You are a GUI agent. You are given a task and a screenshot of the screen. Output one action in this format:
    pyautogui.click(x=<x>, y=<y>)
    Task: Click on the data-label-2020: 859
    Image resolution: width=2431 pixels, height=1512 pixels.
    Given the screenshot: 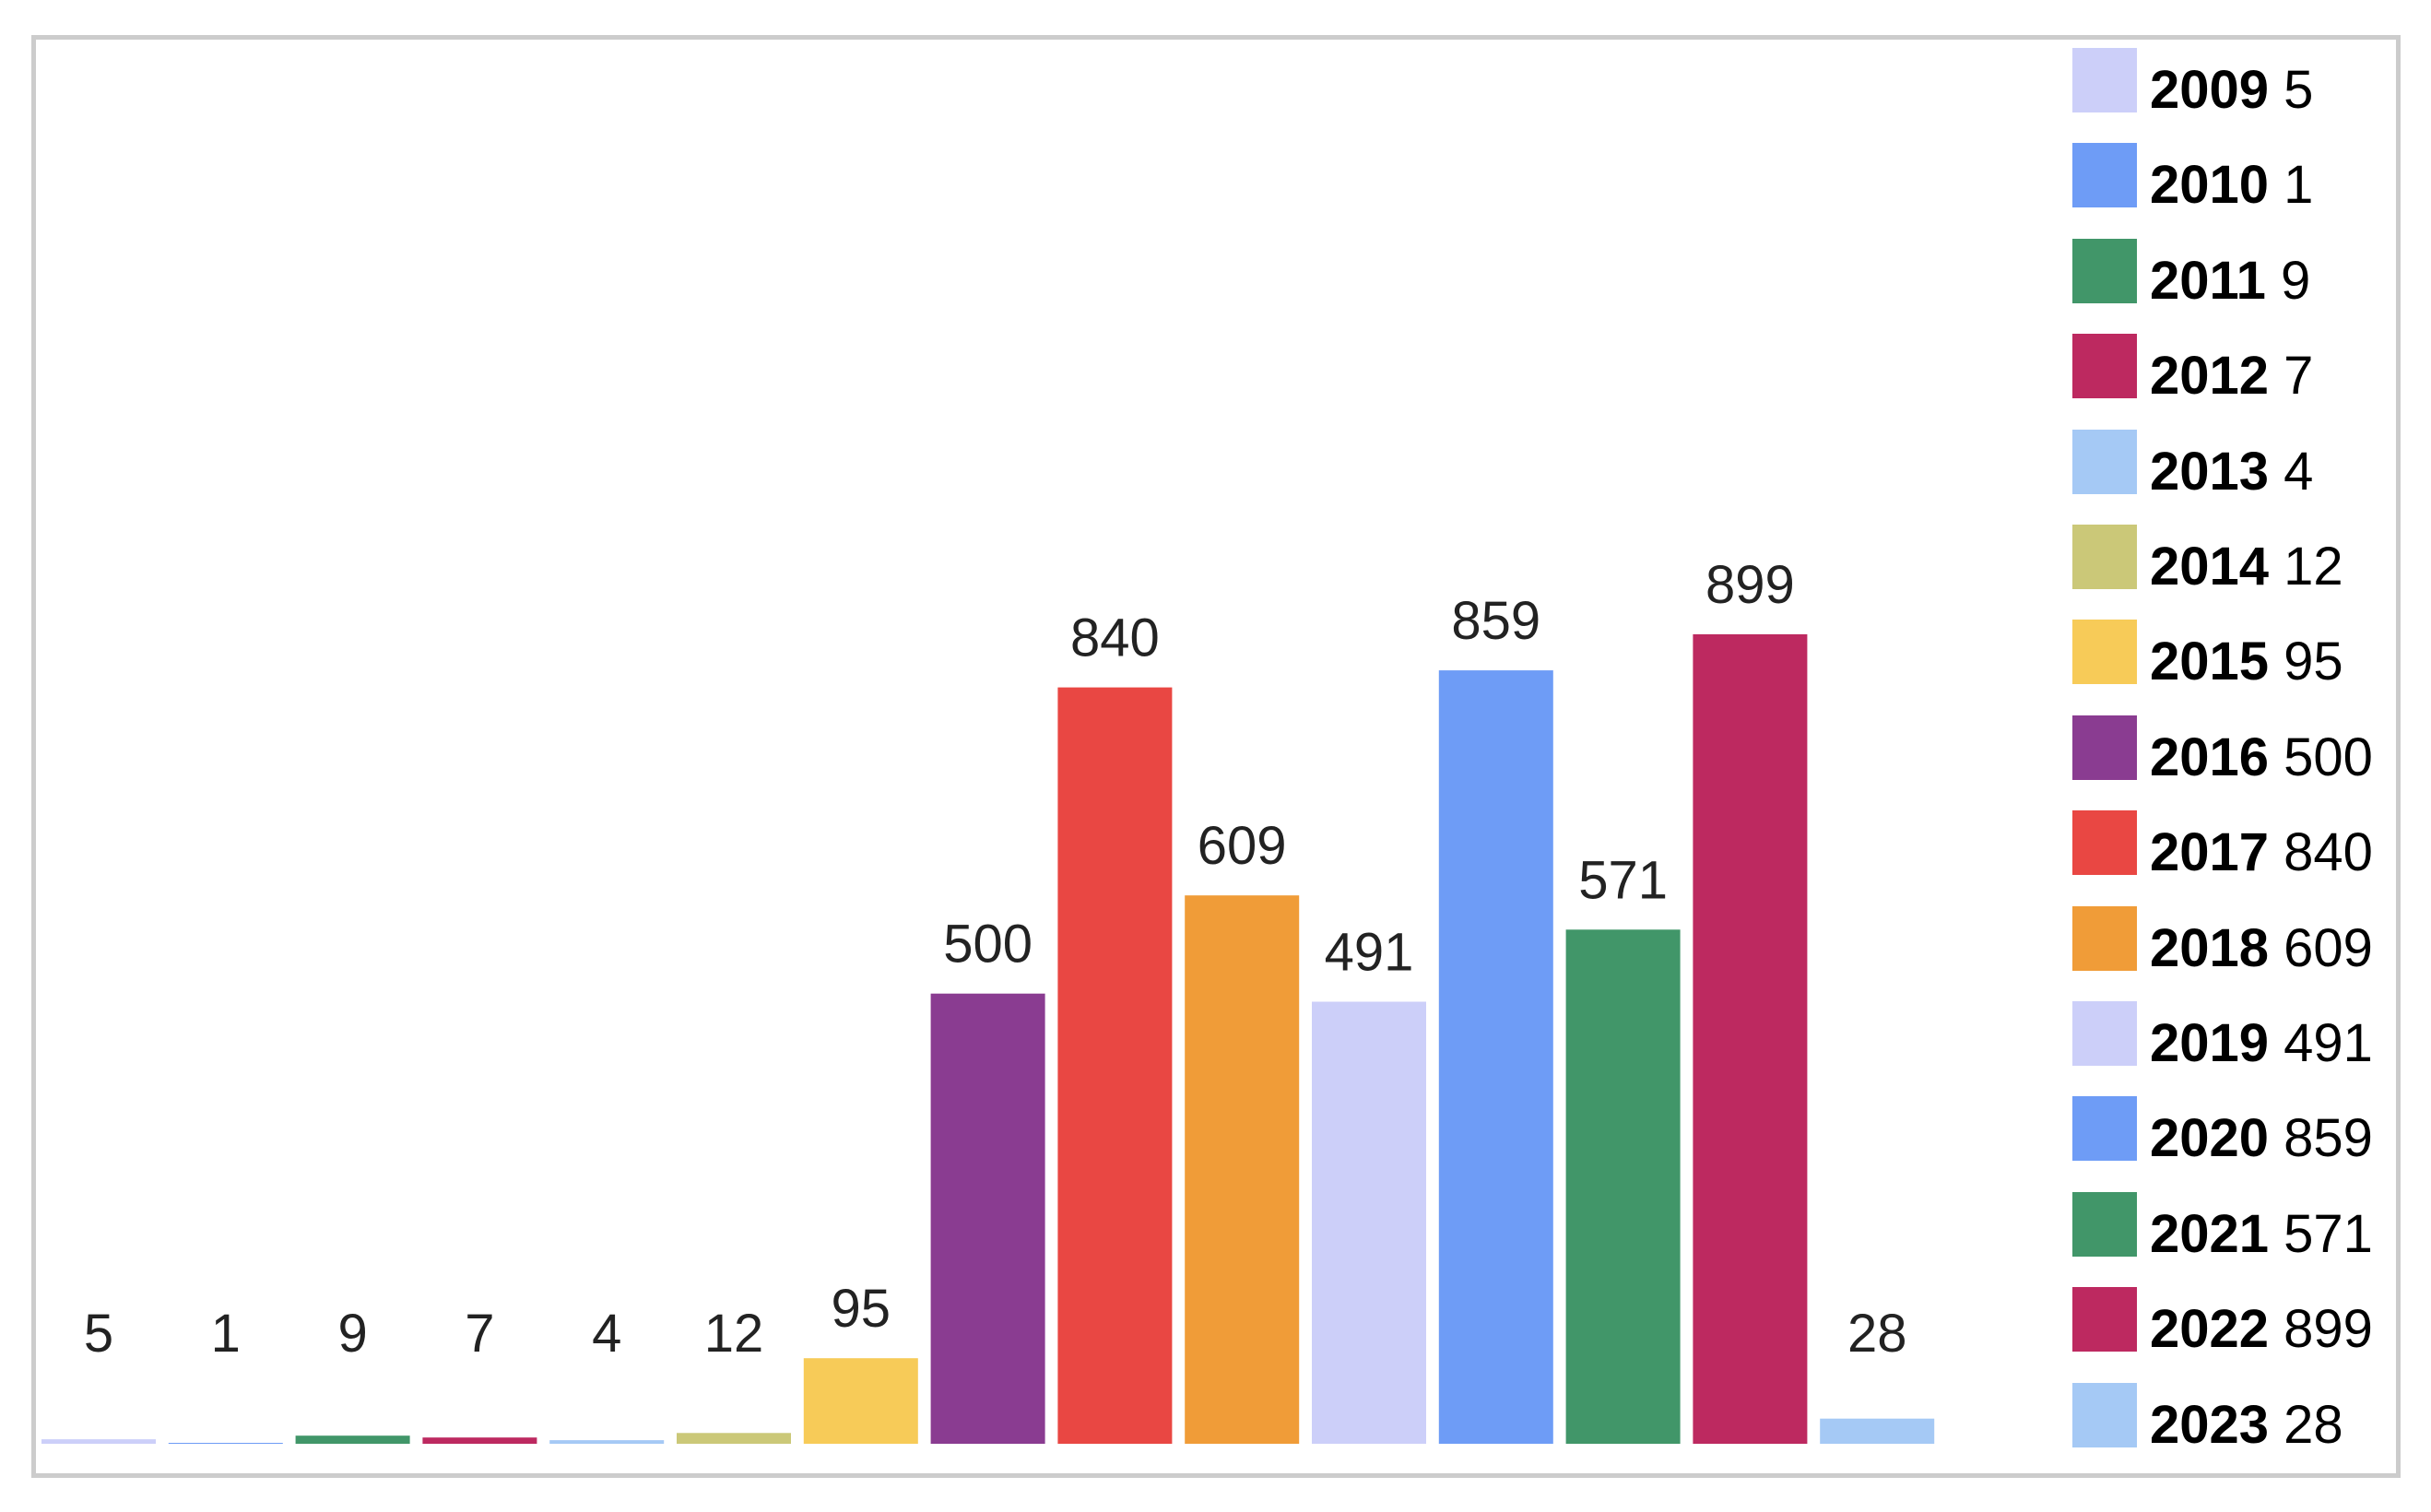 What is the action you would take?
    pyautogui.click(x=1496, y=621)
    